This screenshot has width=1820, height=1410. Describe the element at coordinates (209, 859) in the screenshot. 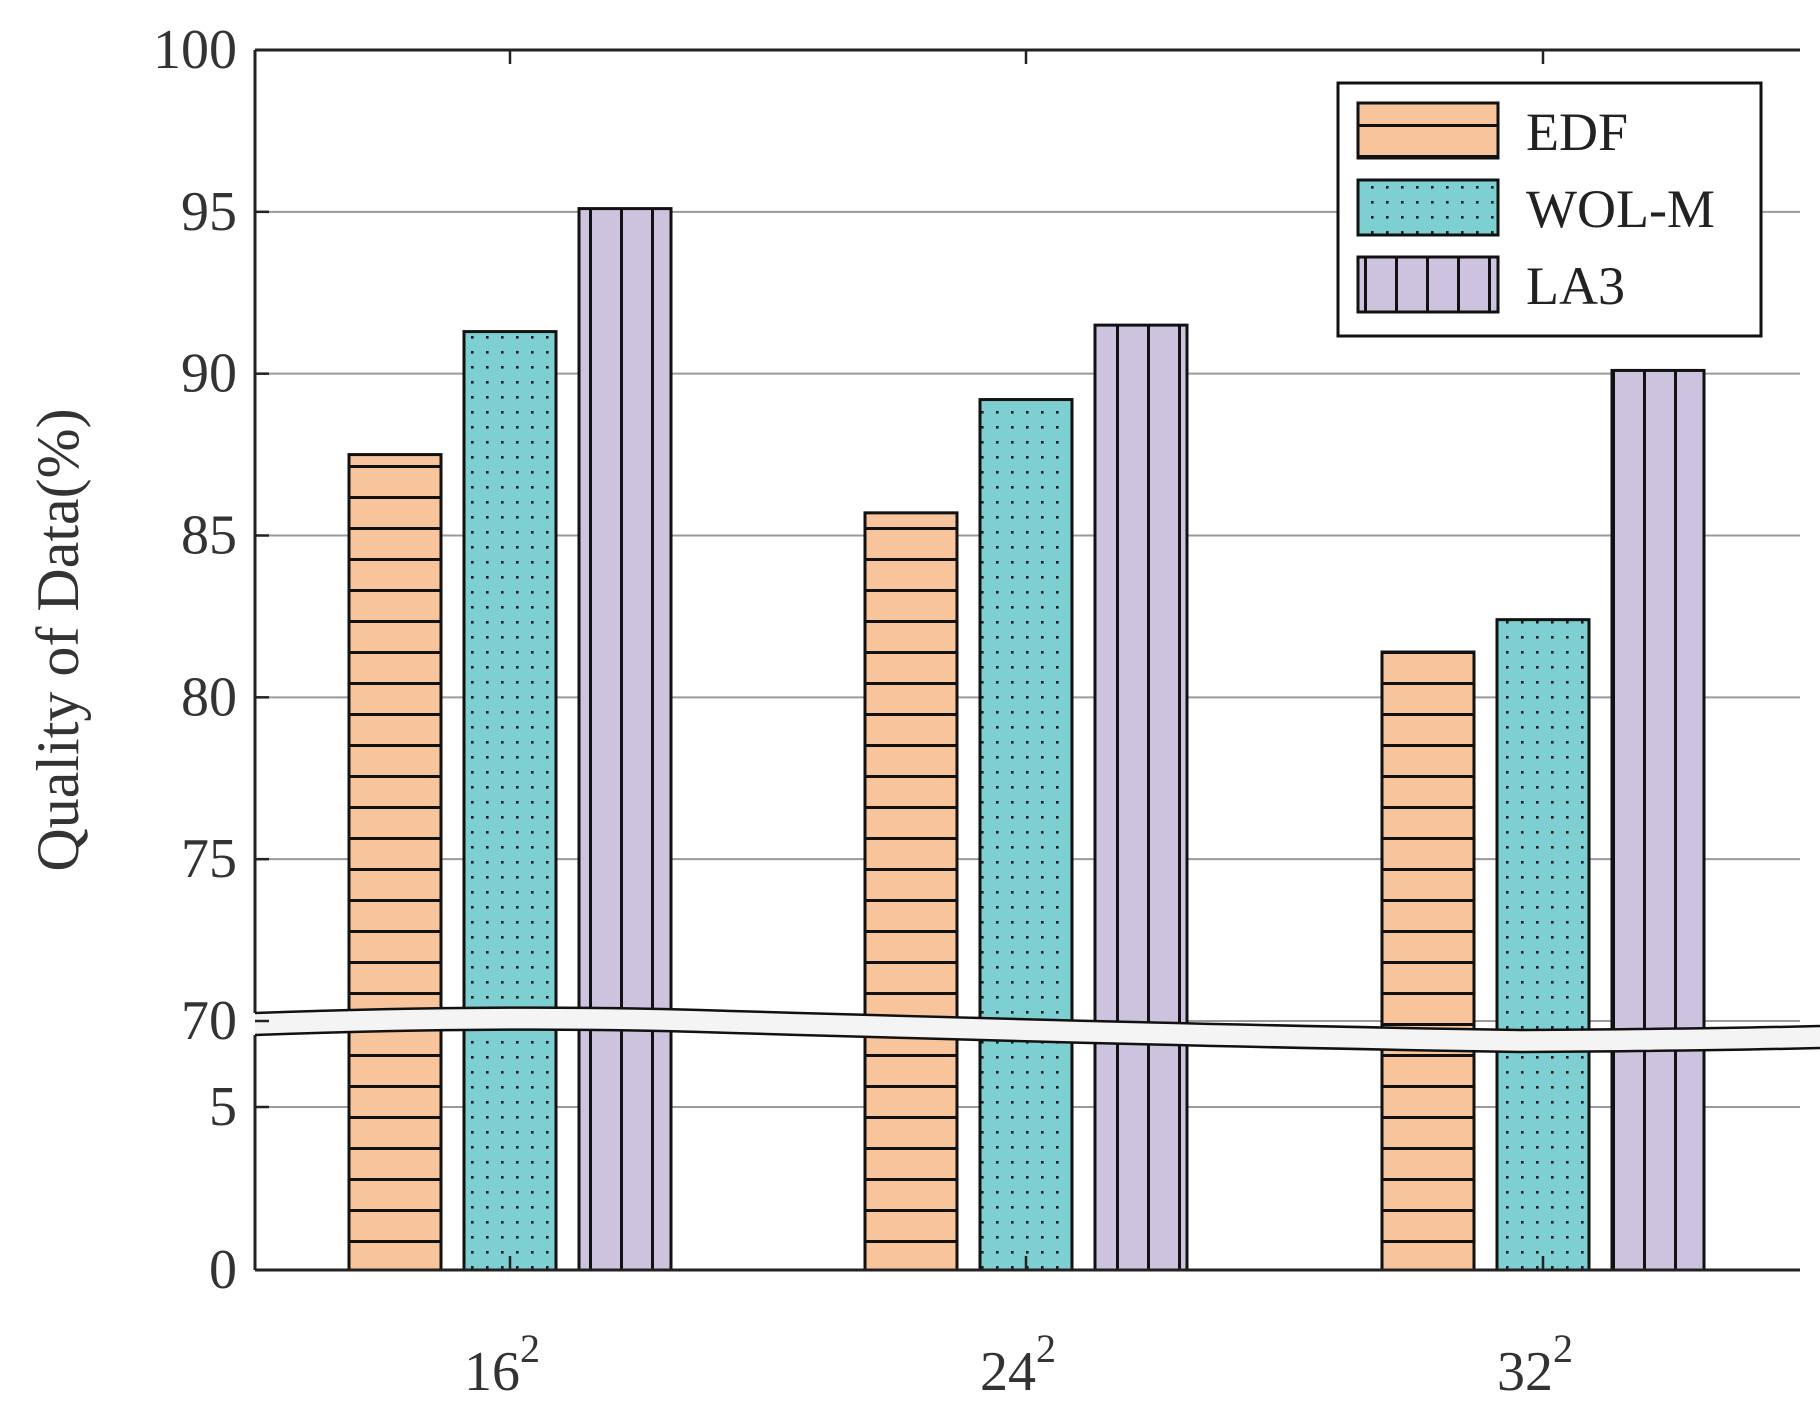

I see `y-tick-label: 75` at that location.